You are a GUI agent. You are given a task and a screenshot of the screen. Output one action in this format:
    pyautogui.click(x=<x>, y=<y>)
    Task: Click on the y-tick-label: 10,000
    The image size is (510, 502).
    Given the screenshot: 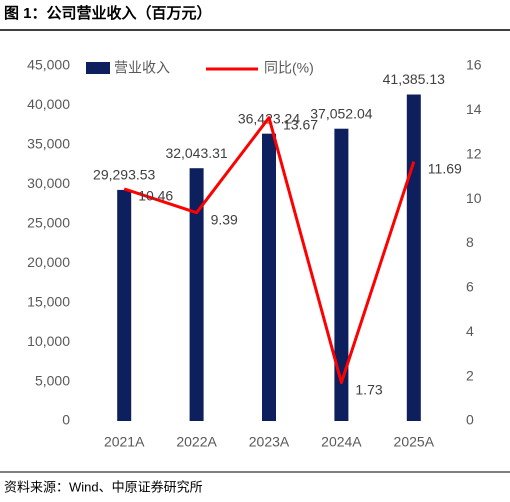 What is the action you would take?
    pyautogui.click(x=48, y=341)
    